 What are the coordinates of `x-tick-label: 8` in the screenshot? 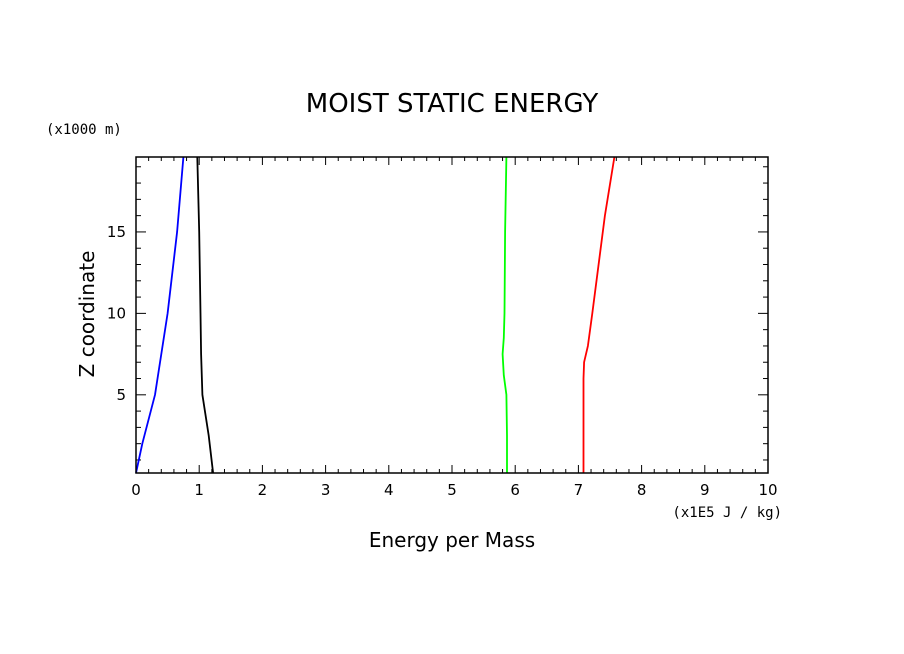 It's located at (642, 490).